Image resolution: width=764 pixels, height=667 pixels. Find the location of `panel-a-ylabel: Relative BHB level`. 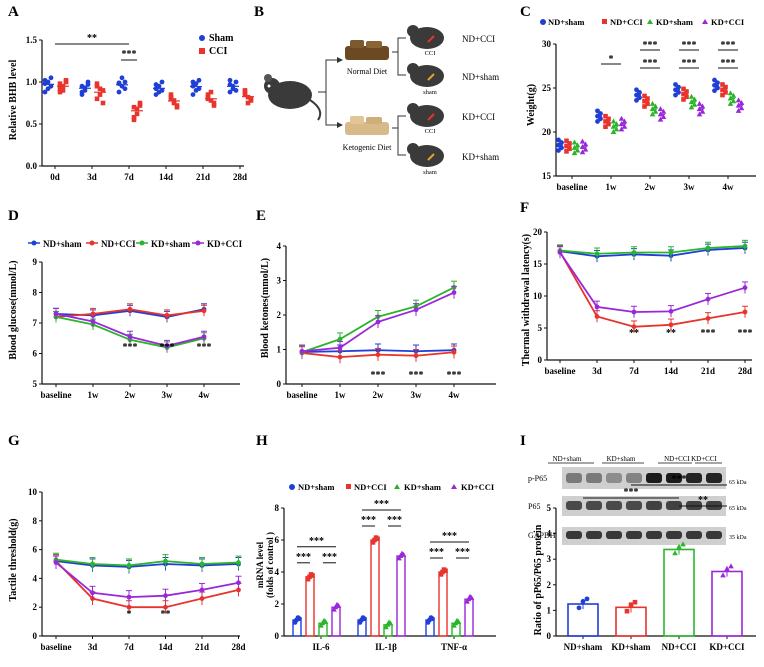

panel-a-ylabel: Relative BHB level is located at coordinates (13, 100).